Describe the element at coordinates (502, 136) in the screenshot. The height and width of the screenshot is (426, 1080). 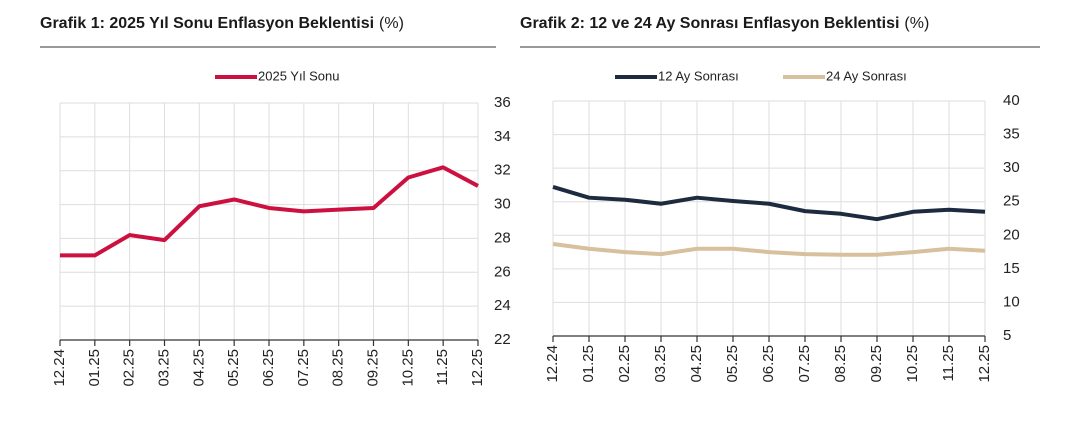
I see `y-tick-label: 34` at that location.